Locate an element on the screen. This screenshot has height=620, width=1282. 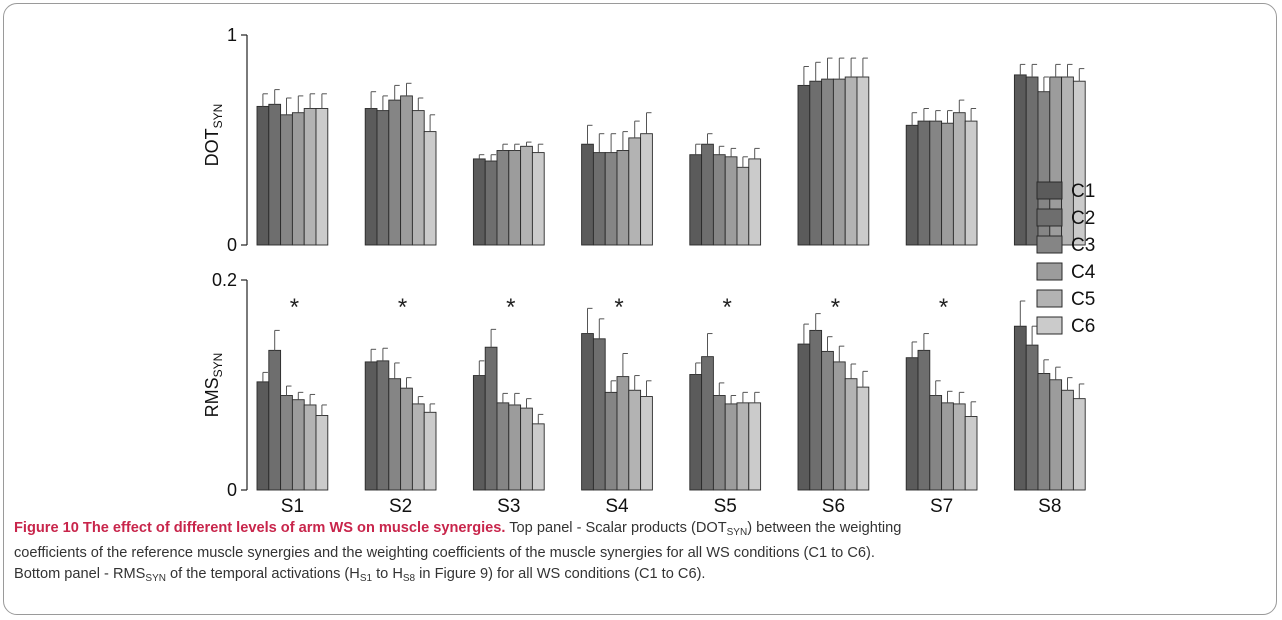
category-label: S4 is located at coordinates (617, 506).